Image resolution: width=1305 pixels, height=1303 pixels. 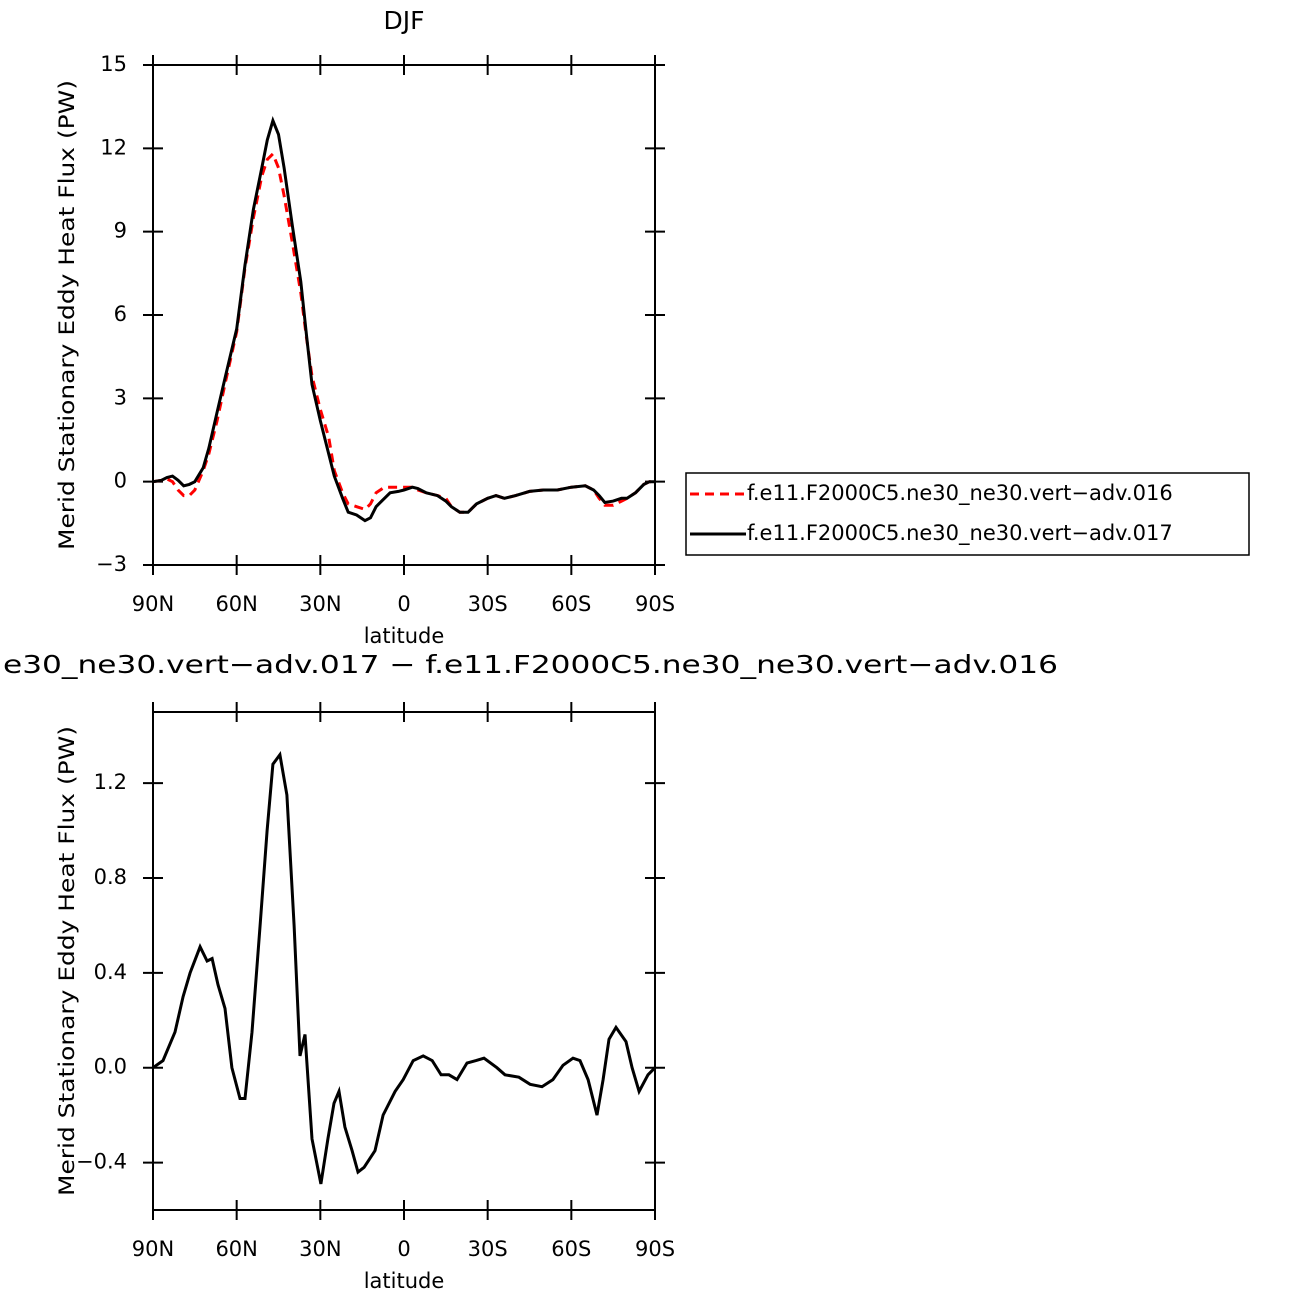 What do you see at coordinates (111, 564) in the screenshot?
I see `y-tick-label: −3` at bounding box center [111, 564].